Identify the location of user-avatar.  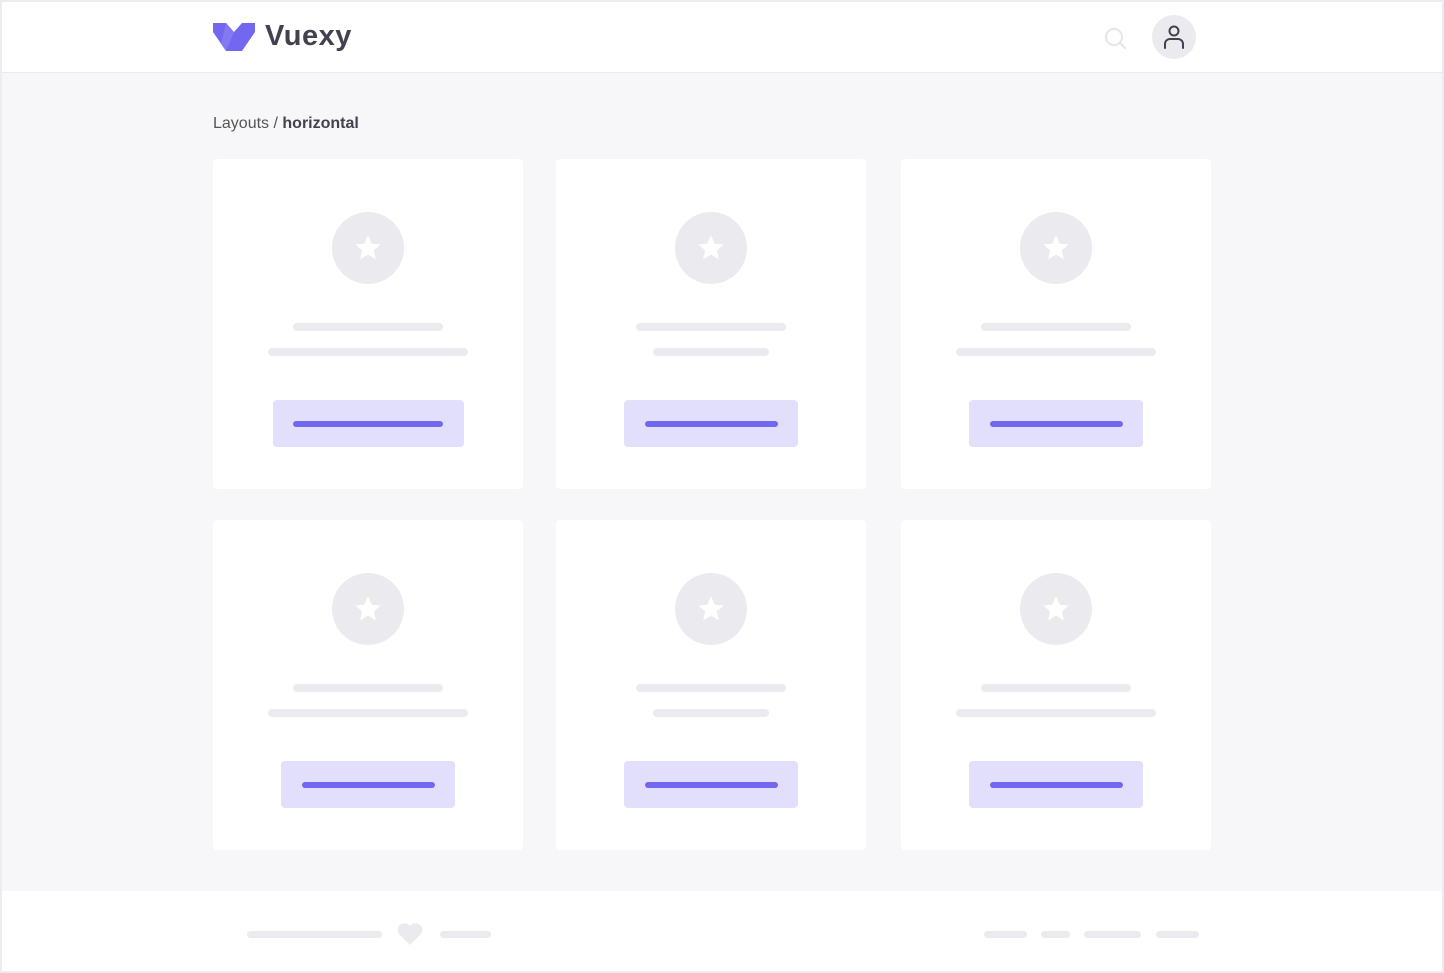
(1174, 37).